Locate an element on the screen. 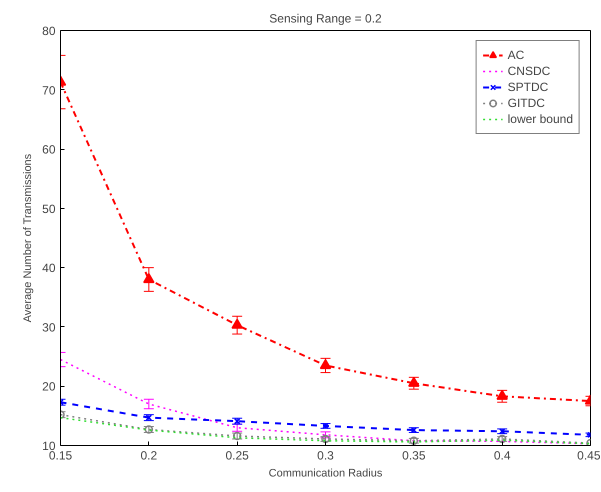 Image resolution: width=601 pixels, height=492 pixels. y-tick-label: 60 is located at coordinates (49, 149).